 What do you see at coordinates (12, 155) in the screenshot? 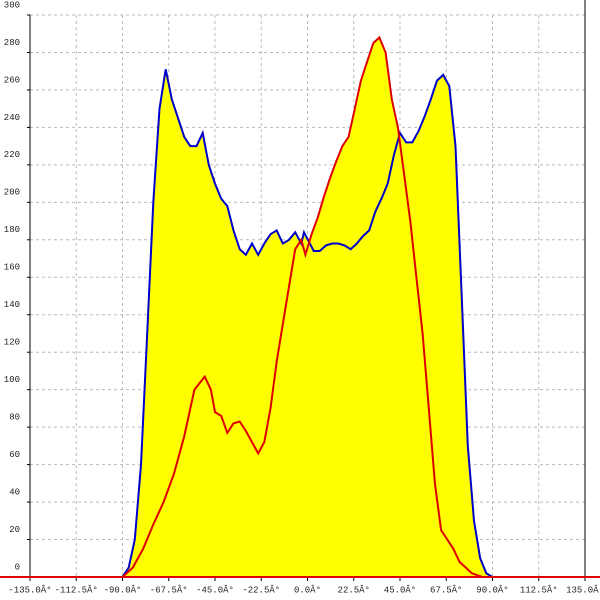
I see `y-tick-label: 220` at bounding box center [12, 155].